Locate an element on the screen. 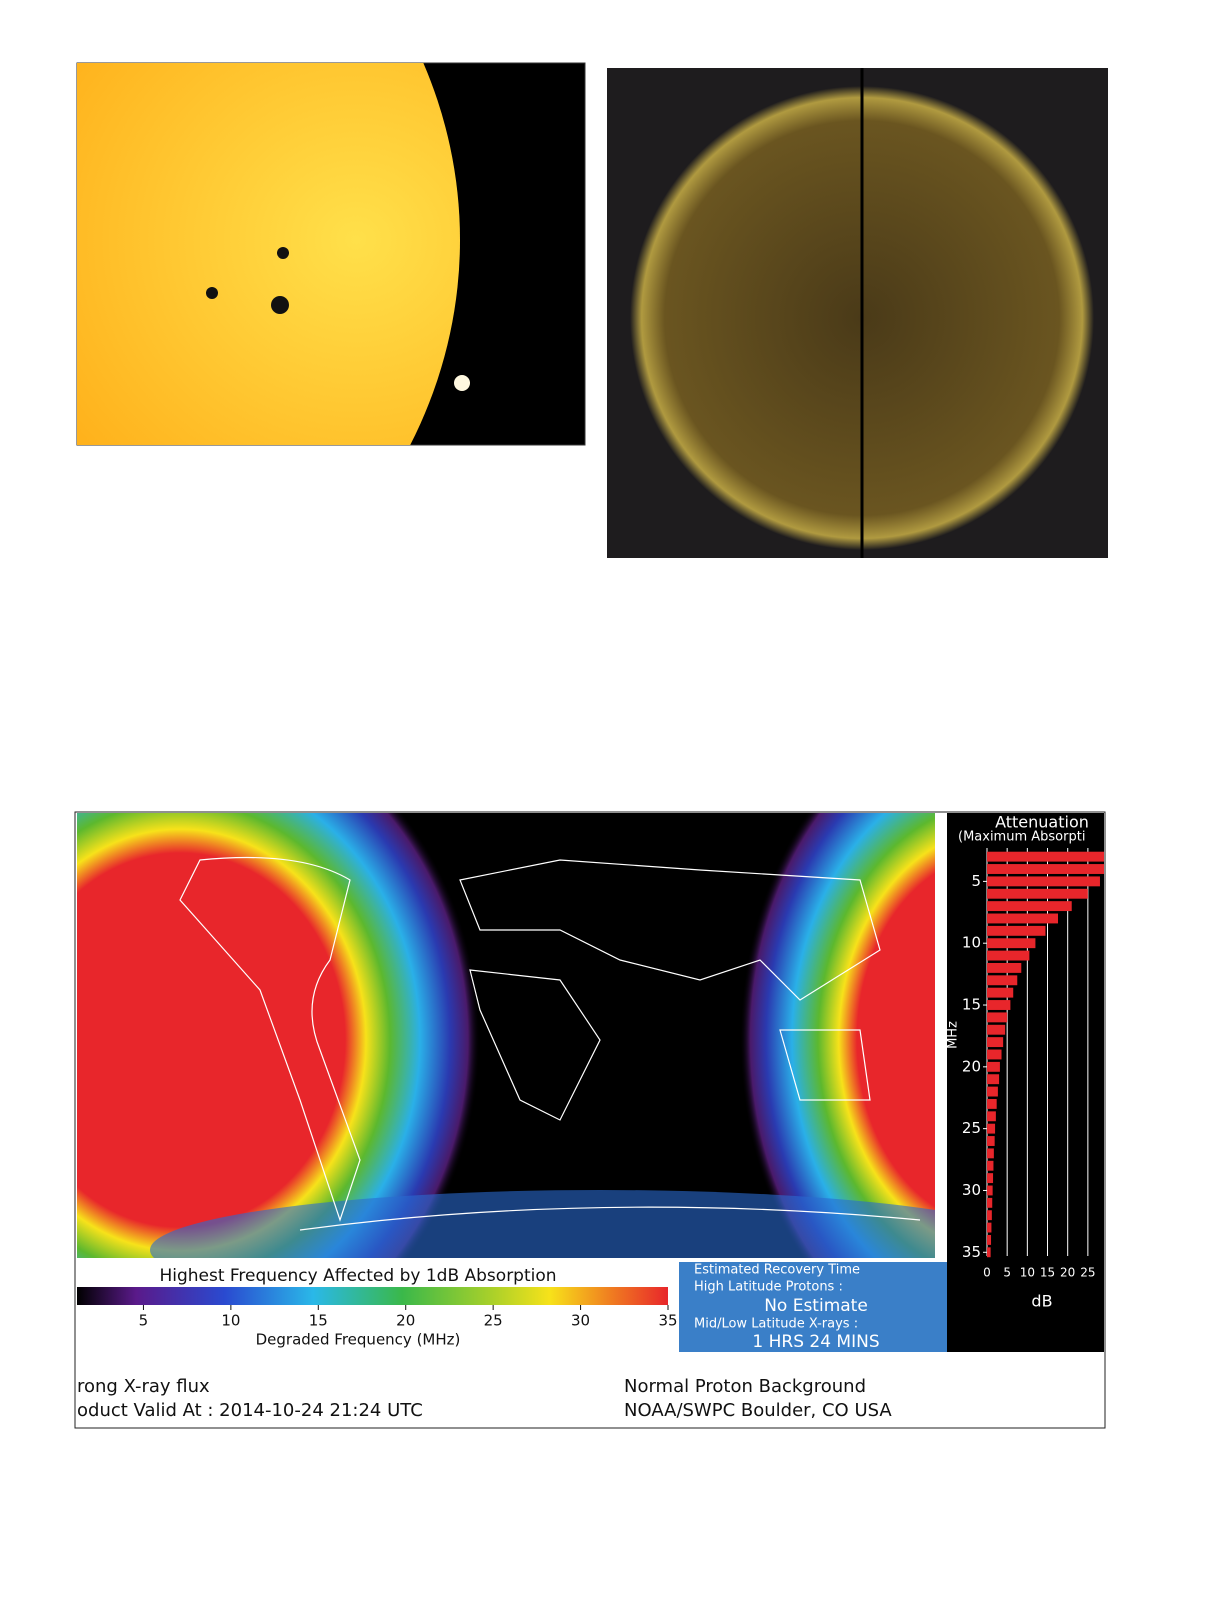 The image size is (1218, 1614). colorbar-ticks: 5 10 15 20 25 30 35 is located at coordinates (408, 1317).